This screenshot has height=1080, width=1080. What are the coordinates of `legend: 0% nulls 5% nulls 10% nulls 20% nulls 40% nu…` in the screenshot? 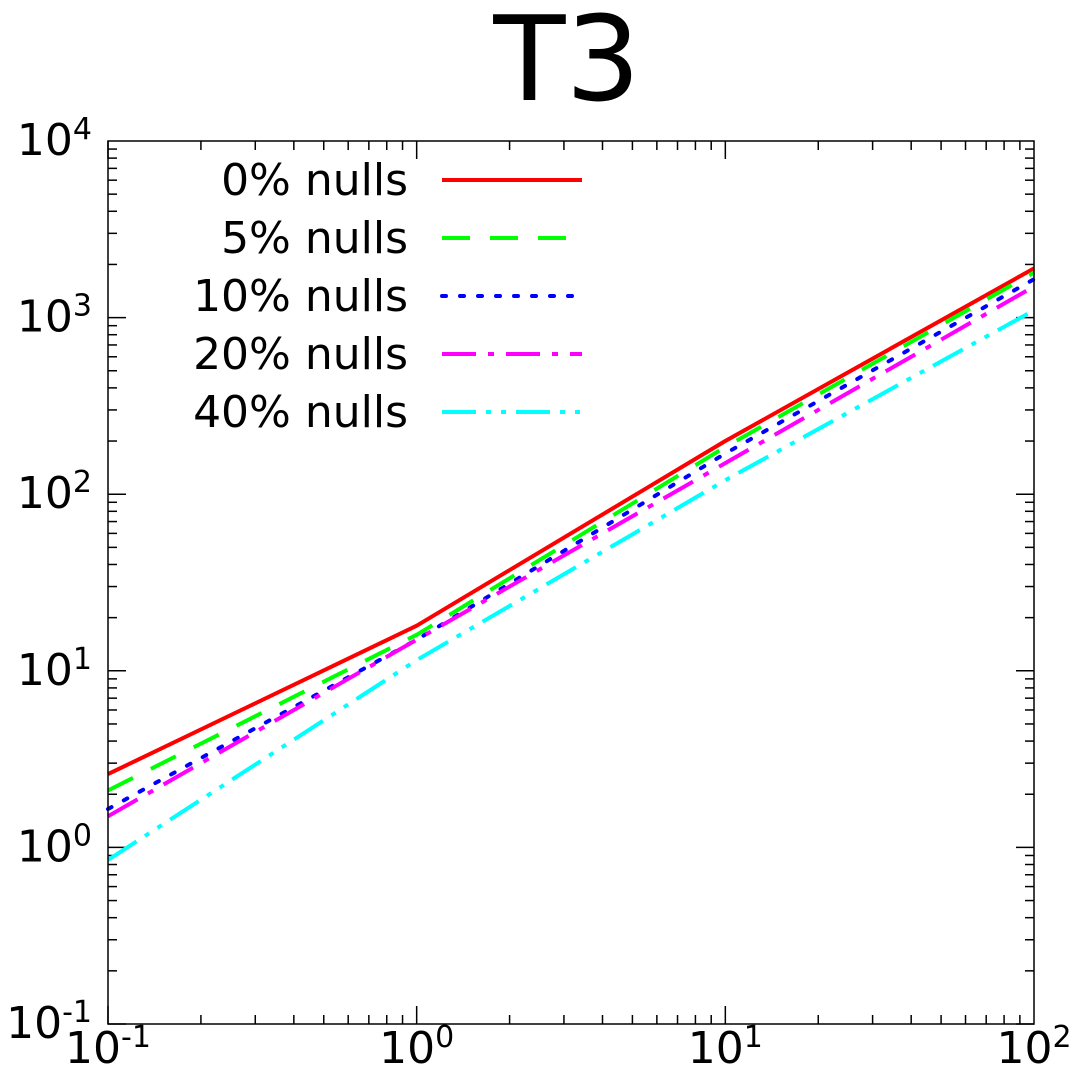 It's located at (388, 296).